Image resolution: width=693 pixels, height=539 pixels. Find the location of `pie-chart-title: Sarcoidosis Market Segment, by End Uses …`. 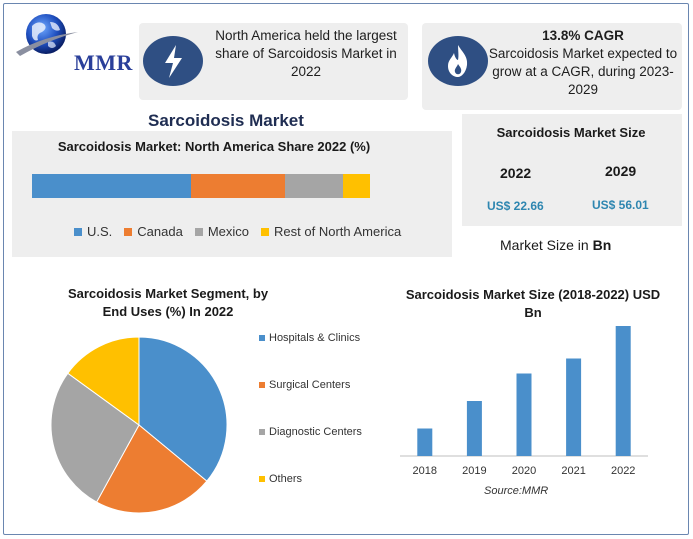

pie-chart-title: Sarcoidosis Market Segment, by End Uses … is located at coordinates (168, 302).